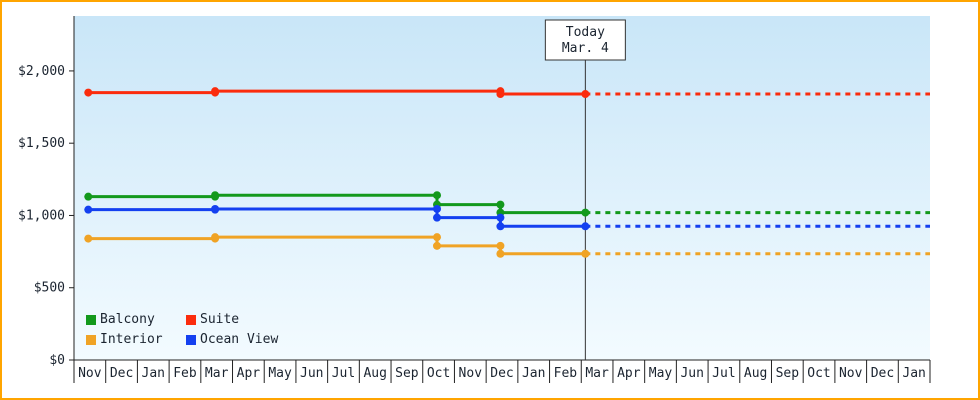 This screenshot has width=980, height=400. Describe the element at coordinates (131, 339) in the screenshot. I see `legend-label-interior: Interior` at that location.